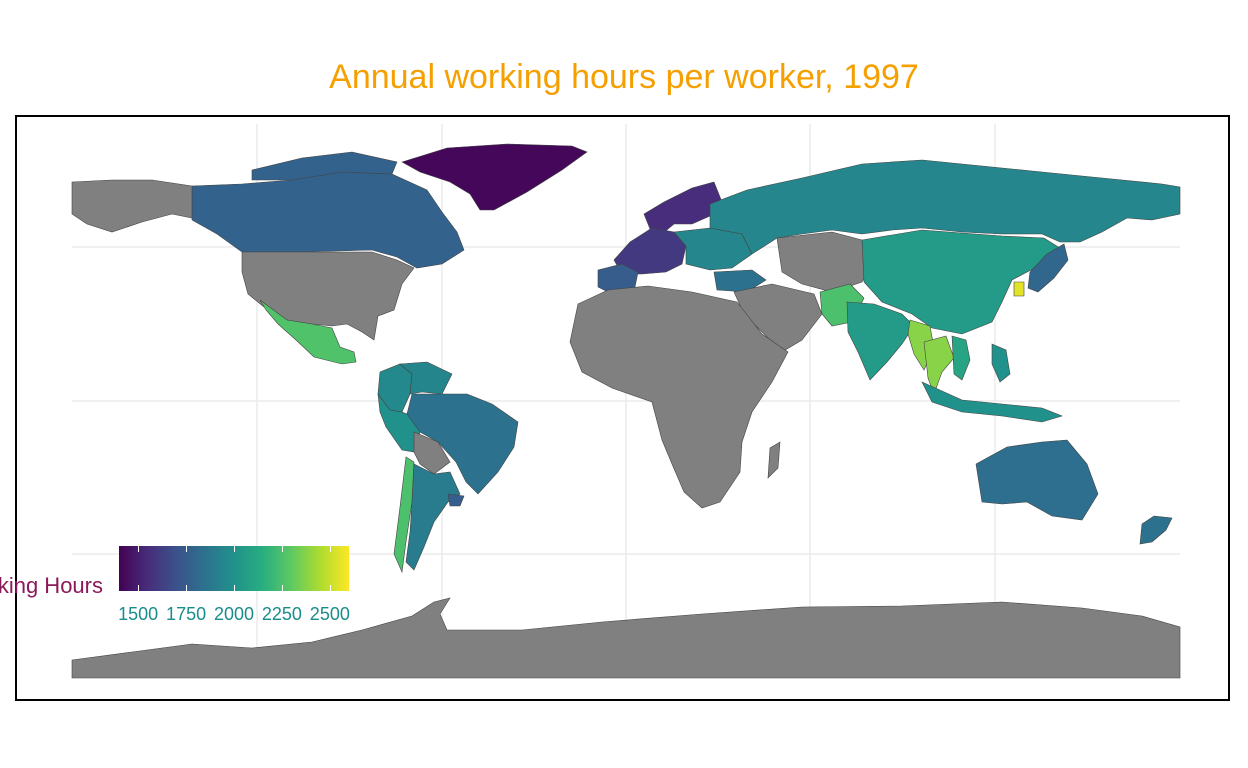  Describe the element at coordinates (713, 249) in the screenshot. I see `region-eastern-europe` at that location.